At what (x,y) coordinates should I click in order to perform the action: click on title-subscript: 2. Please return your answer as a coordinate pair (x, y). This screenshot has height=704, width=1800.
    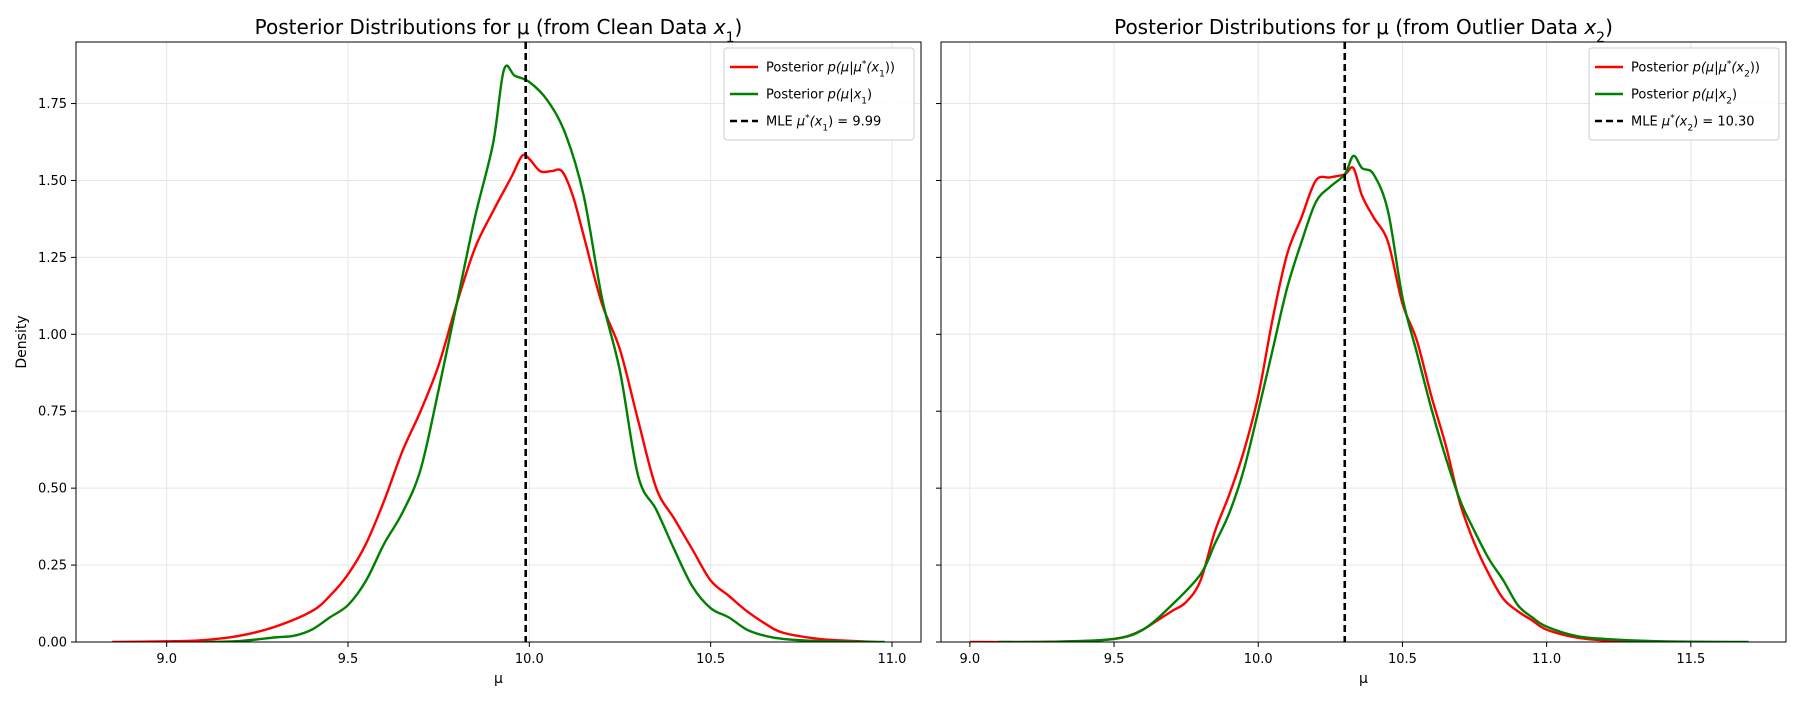
    Looking at the image, I should click on (1600, 38).